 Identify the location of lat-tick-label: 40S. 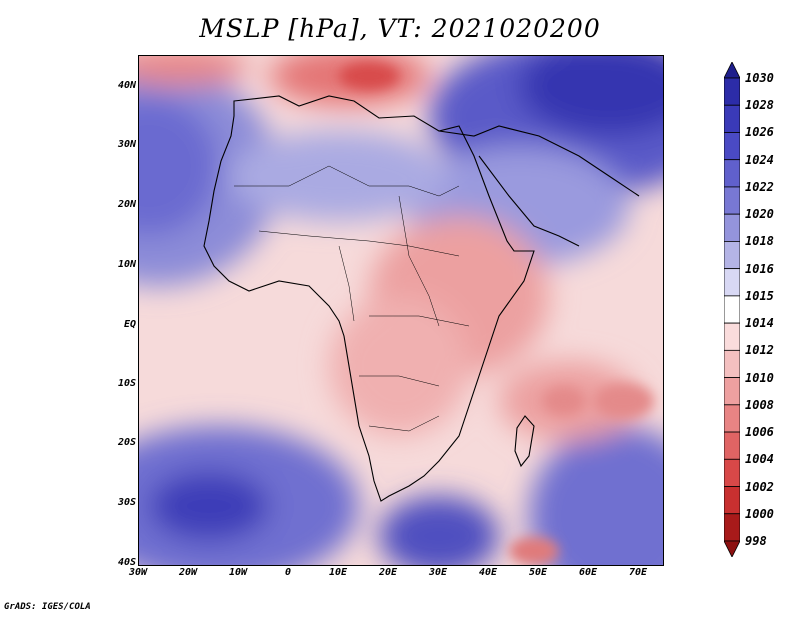
(126, 562).